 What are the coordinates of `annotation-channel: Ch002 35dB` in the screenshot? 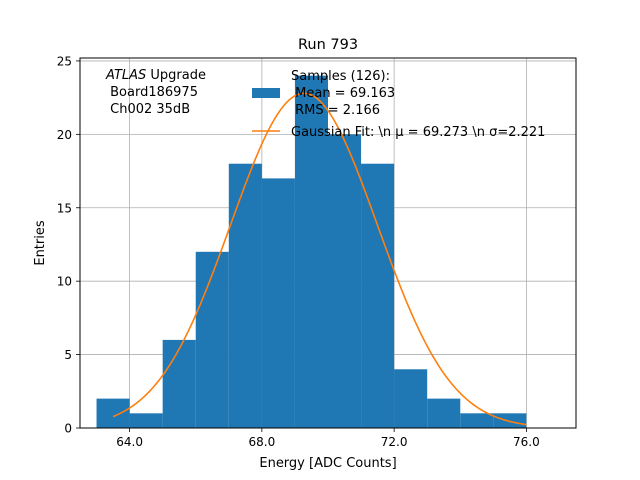 It's located at (148, 109).